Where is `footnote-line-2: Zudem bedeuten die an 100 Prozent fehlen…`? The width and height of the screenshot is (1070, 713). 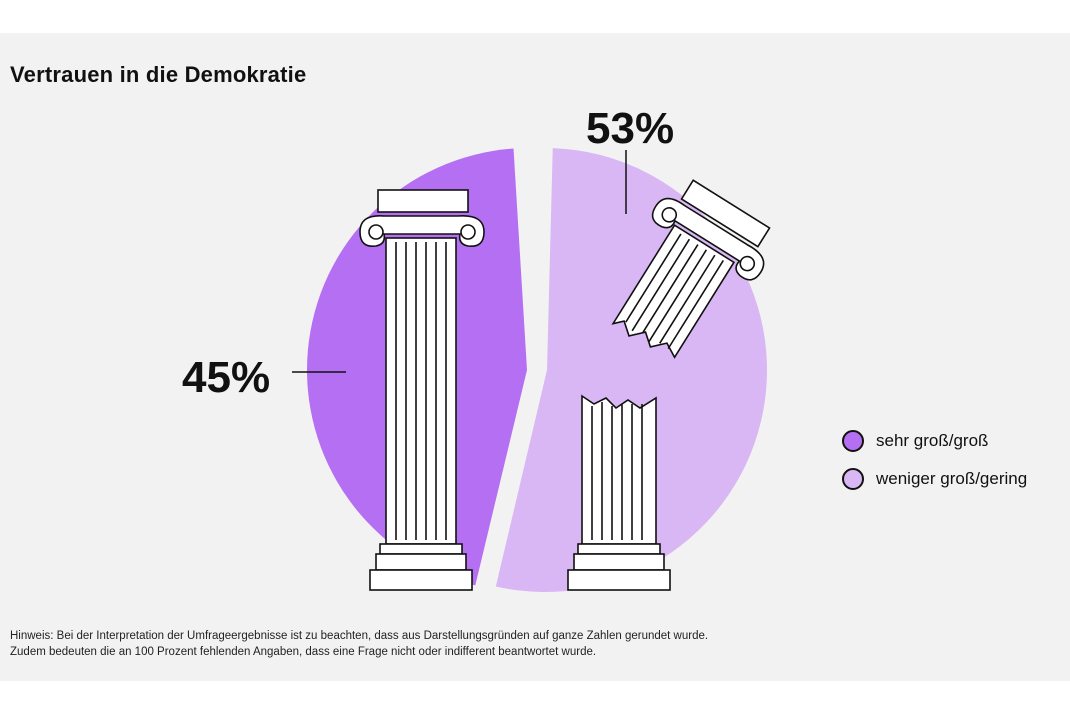
footnote-line-2: Zudem bedeuten die an 100 Prozent fehlen… is located at coordinates (303, 652).